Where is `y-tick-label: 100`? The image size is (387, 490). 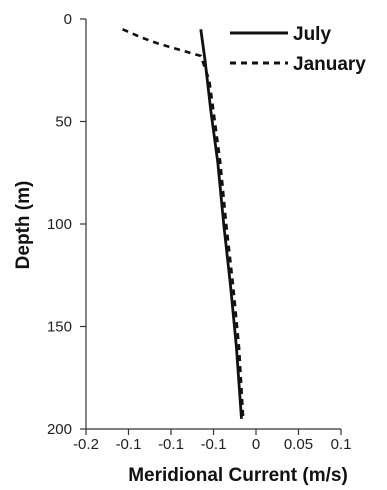
y-tick-label: 100 is located at coordinates (59, 224).